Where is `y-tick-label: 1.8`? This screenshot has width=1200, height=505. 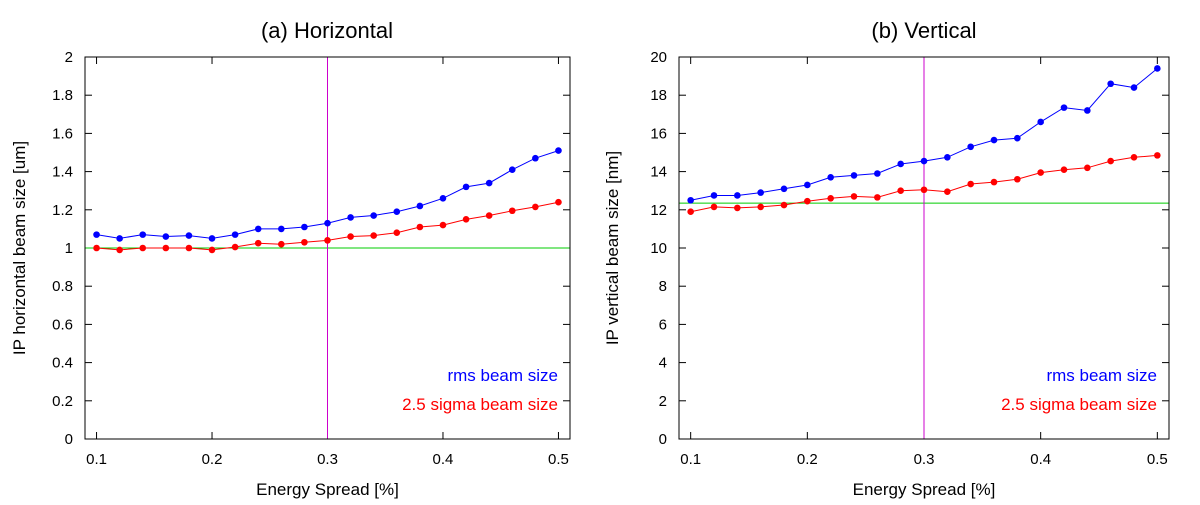 y-tick-label: 1.8 is located at coordinates (62, 95).